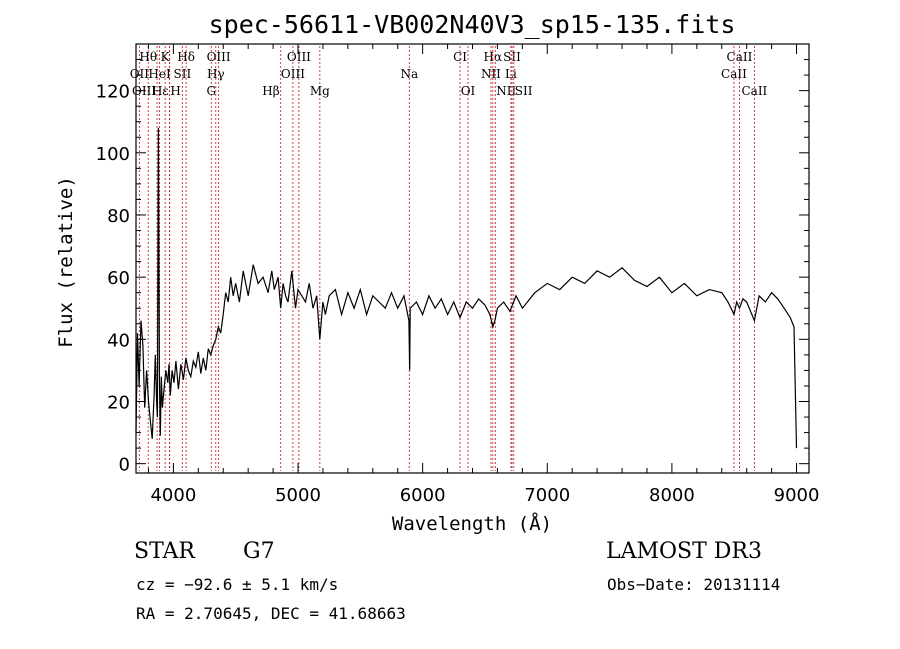  Describe the element at coordinates (113, 154) in the screenshot. I see `y-tick-label: 100` at that location.